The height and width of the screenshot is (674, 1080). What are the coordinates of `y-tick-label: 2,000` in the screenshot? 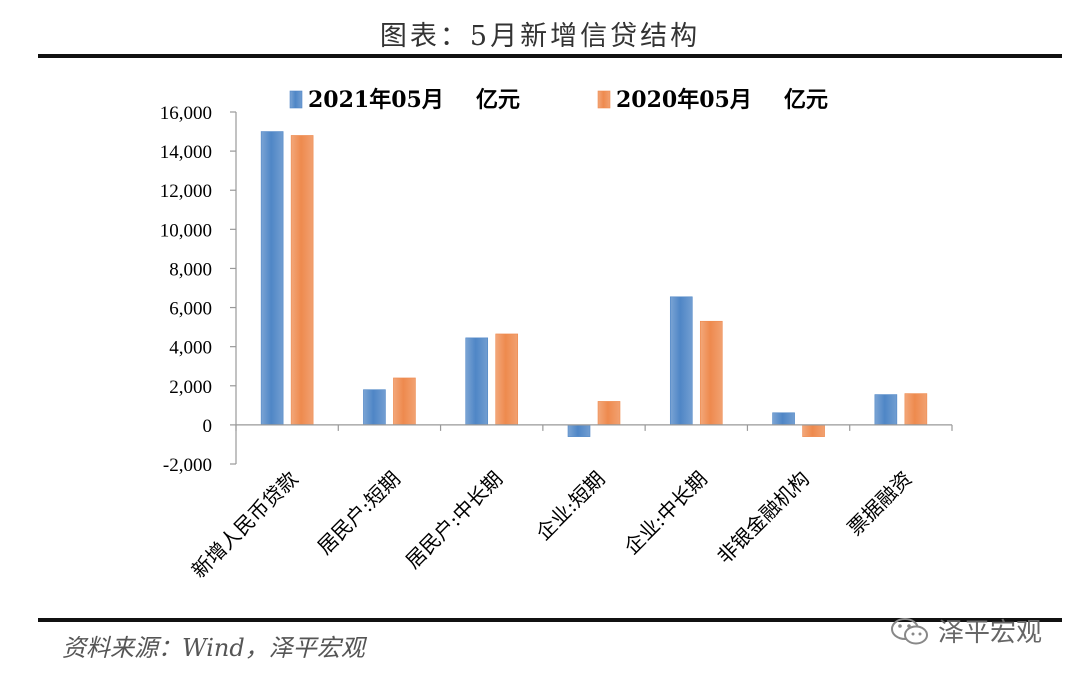 It's located at (190, 387).